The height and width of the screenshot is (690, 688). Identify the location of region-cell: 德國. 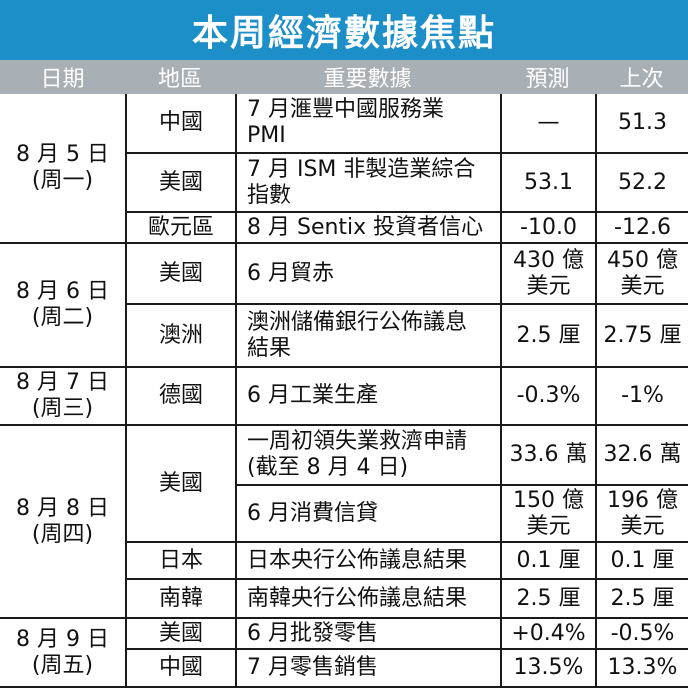
(180, 395).